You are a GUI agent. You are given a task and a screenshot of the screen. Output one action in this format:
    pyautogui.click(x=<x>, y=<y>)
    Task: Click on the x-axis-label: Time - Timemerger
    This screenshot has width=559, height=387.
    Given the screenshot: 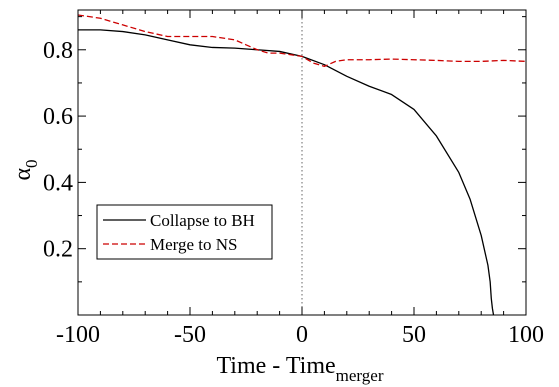 What is the action you would take?
    pyautogui.click(x=299, y=369)
    